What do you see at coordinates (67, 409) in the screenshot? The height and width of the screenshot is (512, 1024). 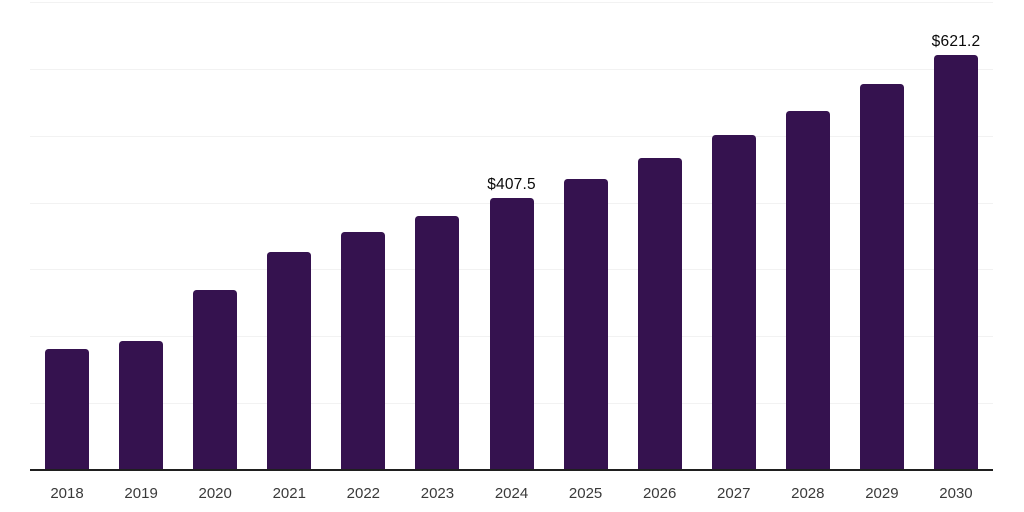 I see `bar-2018` at bounding box center [67, 409].